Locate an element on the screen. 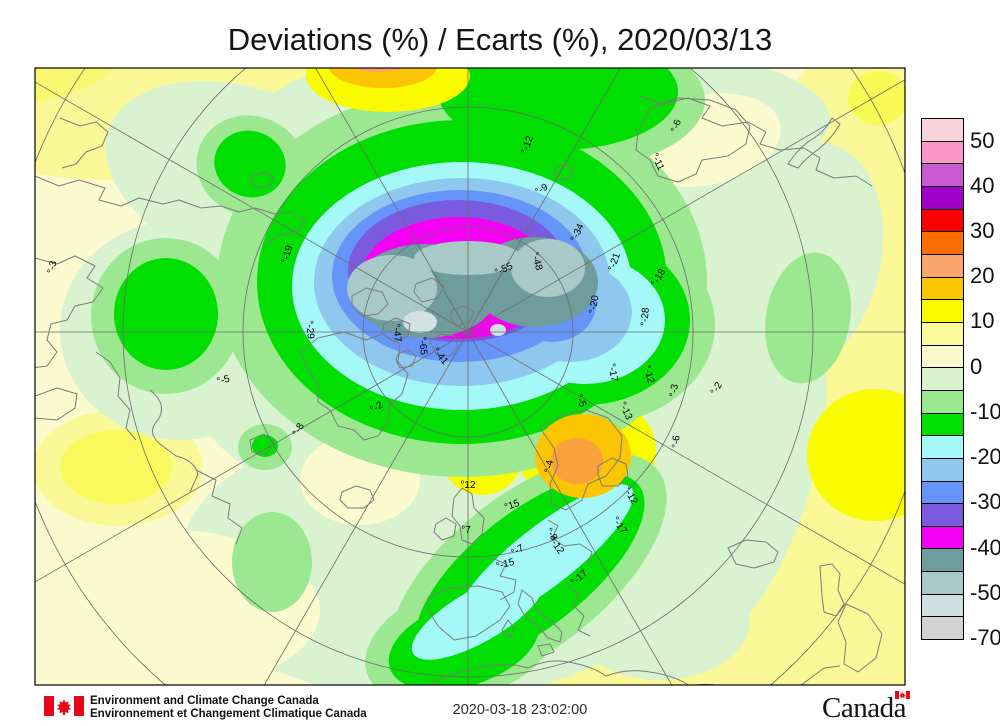 This screenshot has height=726, width=1000. contour-label: °-47 is located at coordinates (396, 333).